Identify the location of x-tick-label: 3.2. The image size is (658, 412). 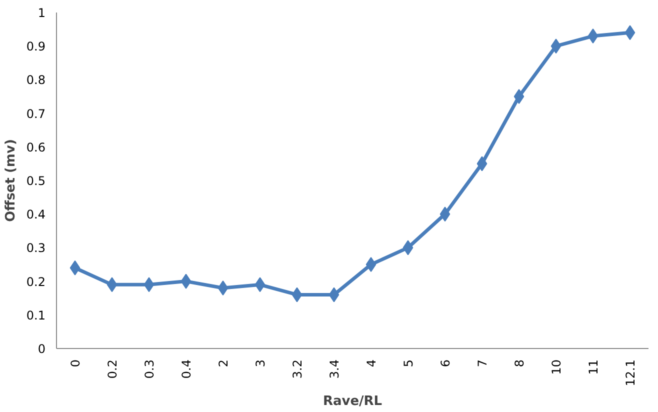
(297, 369).